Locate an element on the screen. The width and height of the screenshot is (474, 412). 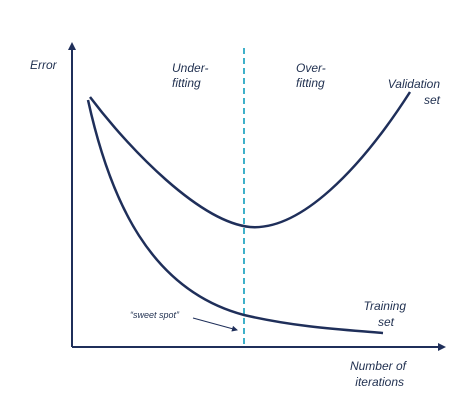
region-label: Under- is located at coordinates (190, 68).